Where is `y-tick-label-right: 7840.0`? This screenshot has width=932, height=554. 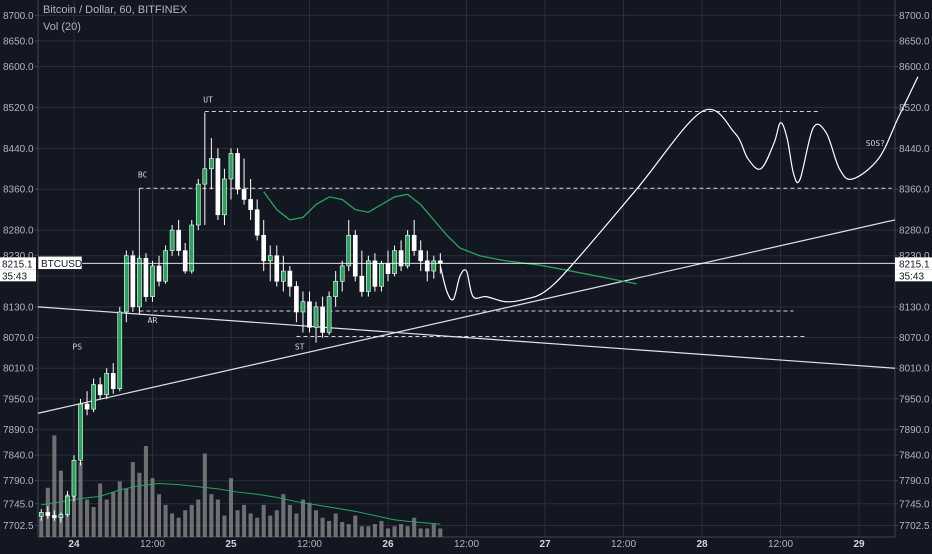
y-tick-label-right: 7840.0 is located at coordinates (914, 456).